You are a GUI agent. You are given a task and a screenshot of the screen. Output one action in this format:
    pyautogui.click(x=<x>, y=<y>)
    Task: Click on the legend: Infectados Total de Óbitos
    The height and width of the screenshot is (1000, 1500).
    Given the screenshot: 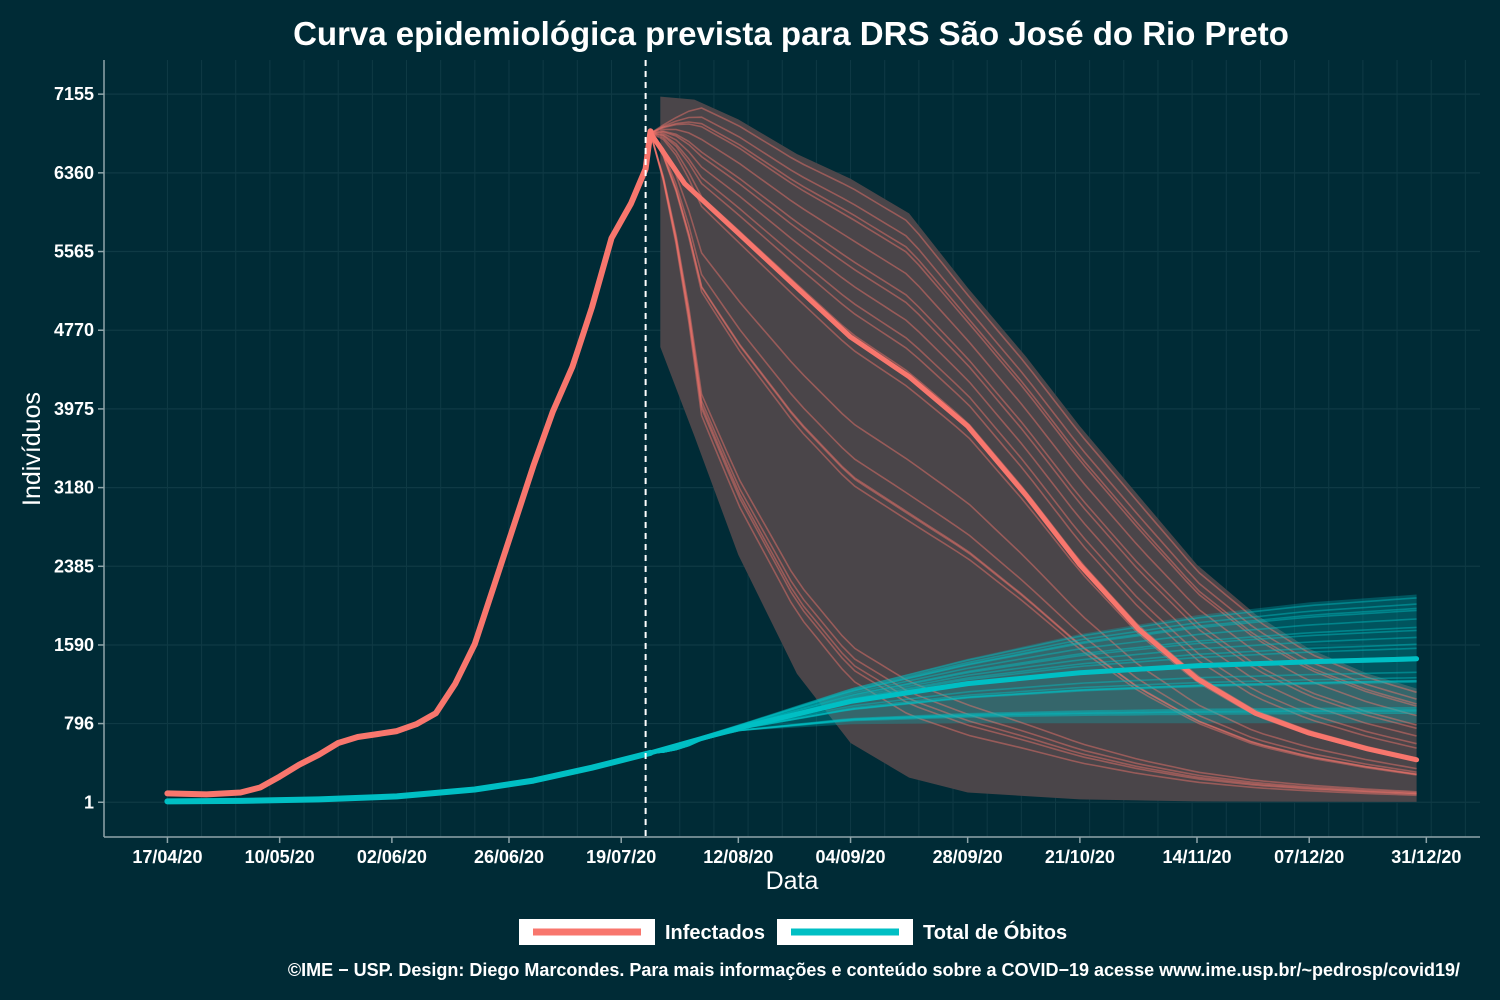 What is the action you would take?
    pyautogui.click(x=793, y=932)
    